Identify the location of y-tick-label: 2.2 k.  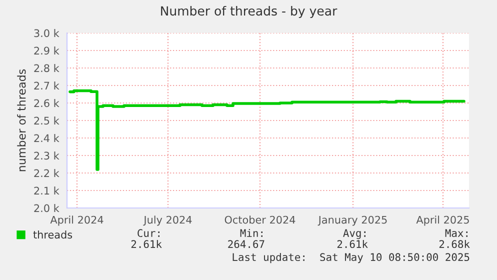
(47, 173).